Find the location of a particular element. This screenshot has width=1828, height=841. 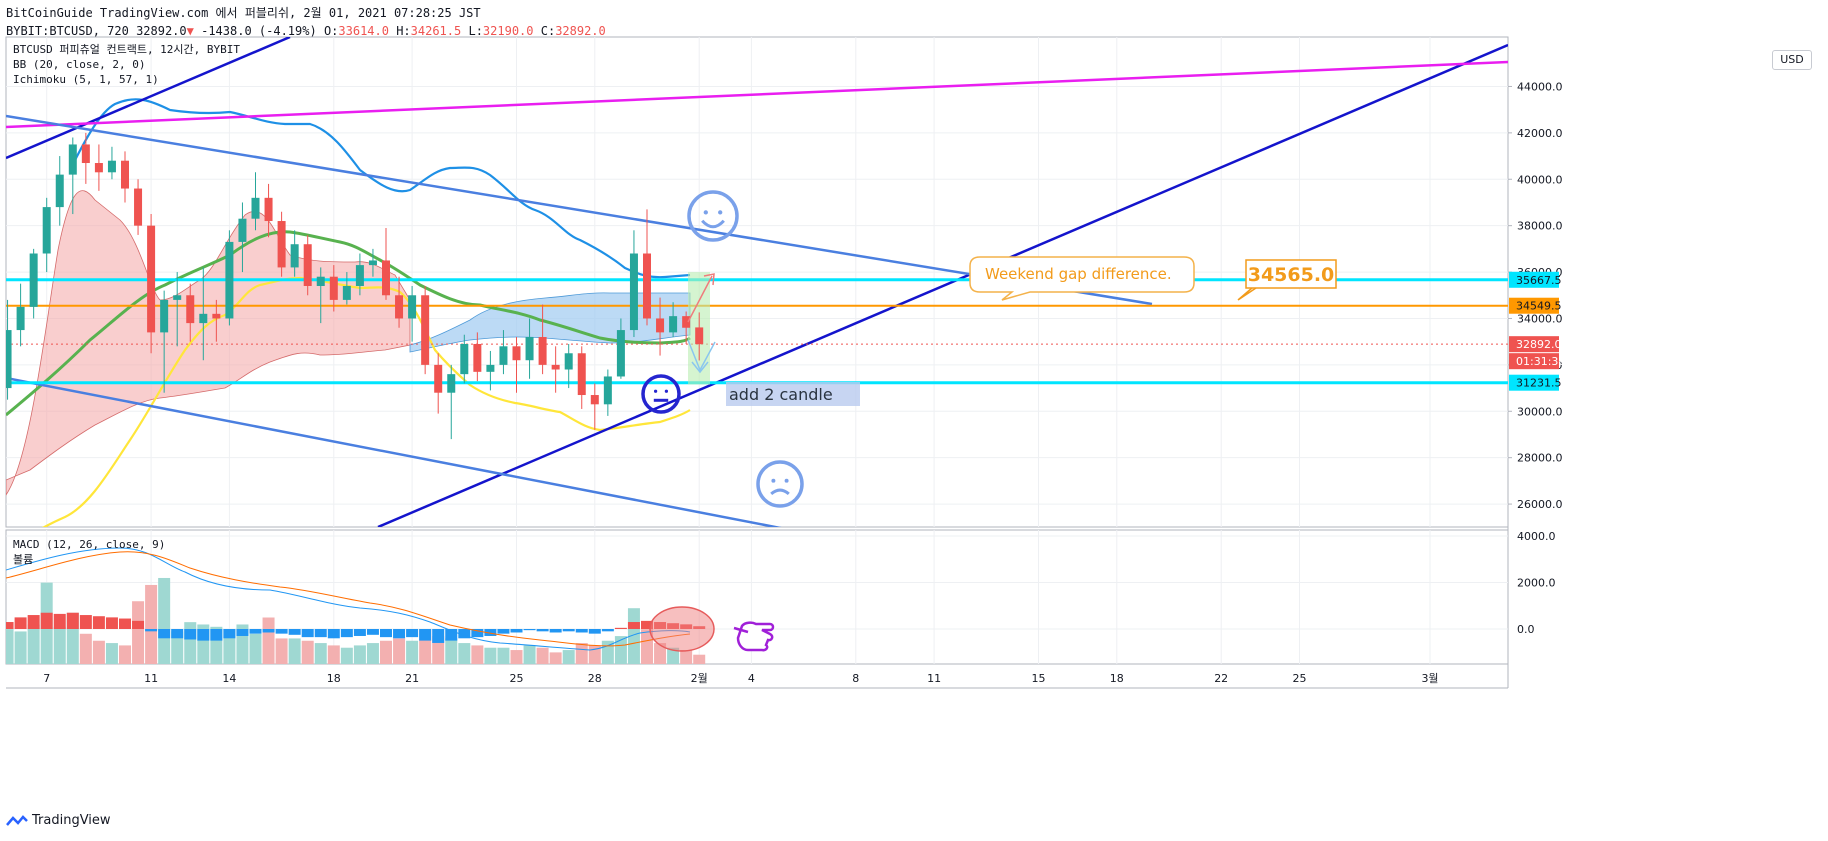

macd-highlight-ellipse is located at coordinates (682, 629).